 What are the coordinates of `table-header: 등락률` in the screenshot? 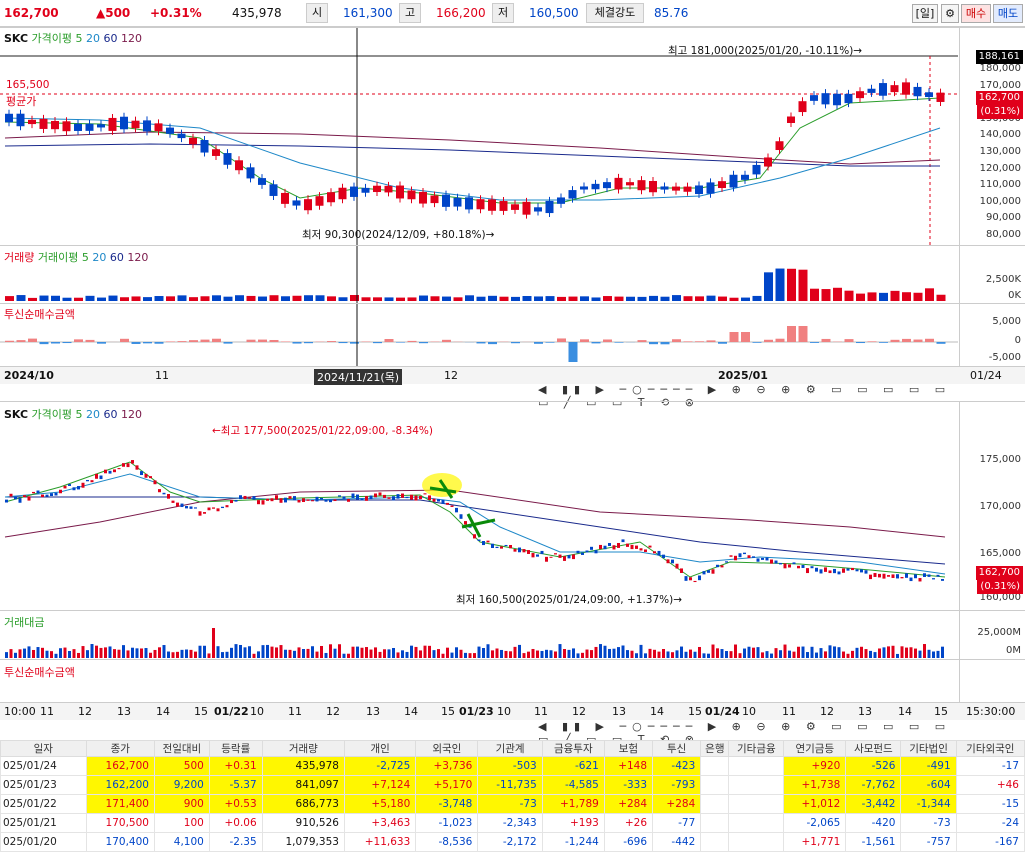 It's located at (235, 748).